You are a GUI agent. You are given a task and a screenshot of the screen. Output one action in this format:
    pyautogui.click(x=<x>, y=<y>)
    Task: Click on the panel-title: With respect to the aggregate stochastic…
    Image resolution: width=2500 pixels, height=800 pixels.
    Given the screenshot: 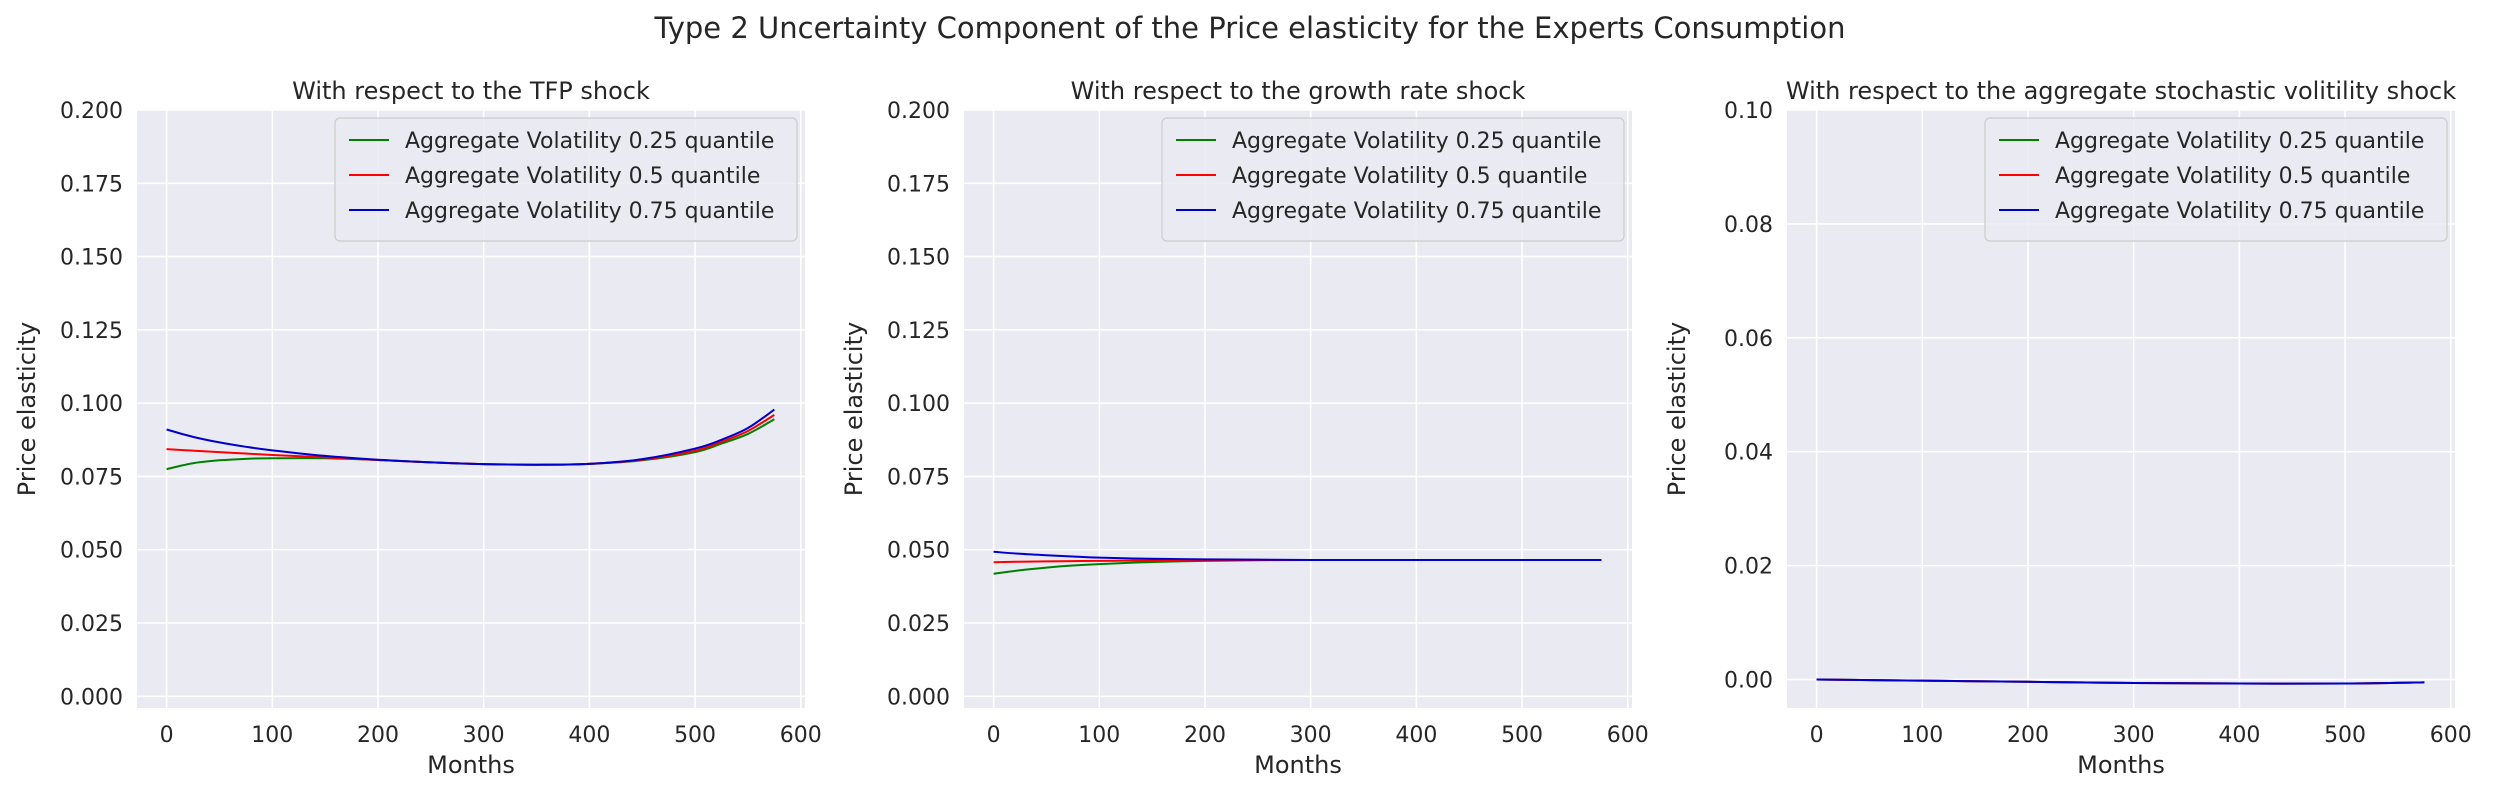 What is the action you would take?
    pyautogui.click(x=2121, y=91)
    